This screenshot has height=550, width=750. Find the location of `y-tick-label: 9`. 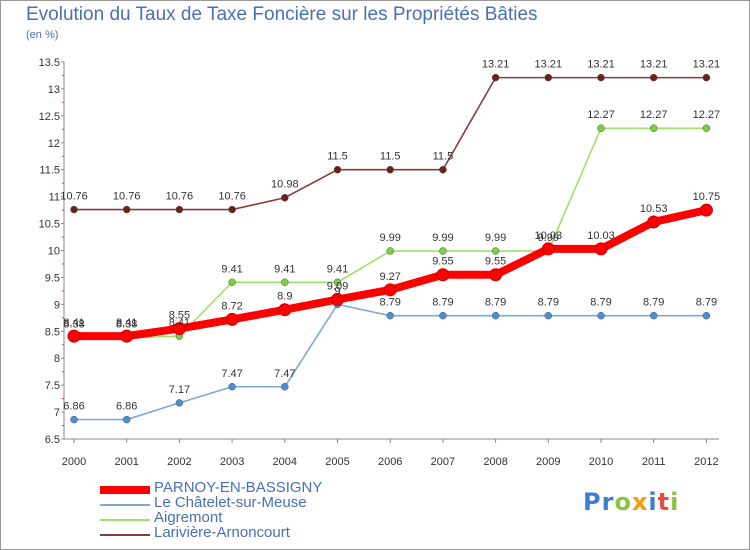

y-tick-label: 9 is located at coordinates (57, 305).